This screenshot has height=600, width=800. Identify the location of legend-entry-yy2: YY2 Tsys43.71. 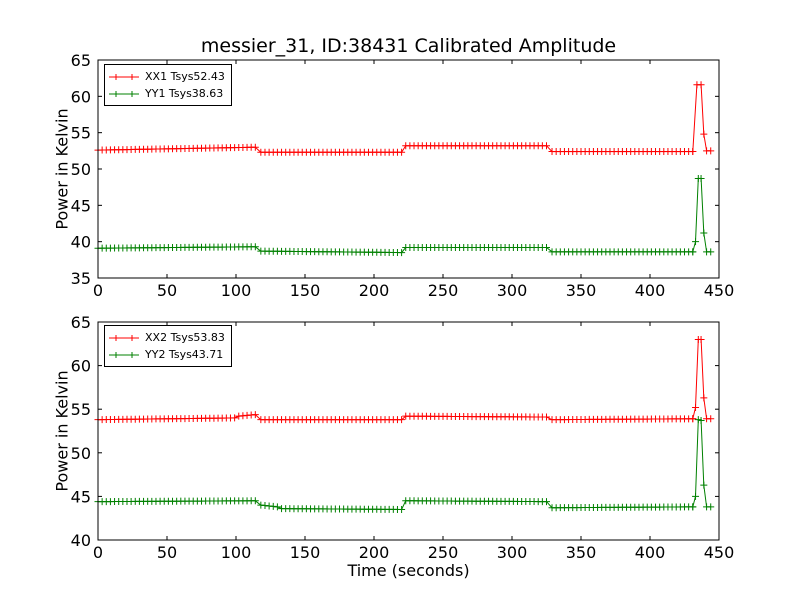
(167, 354).